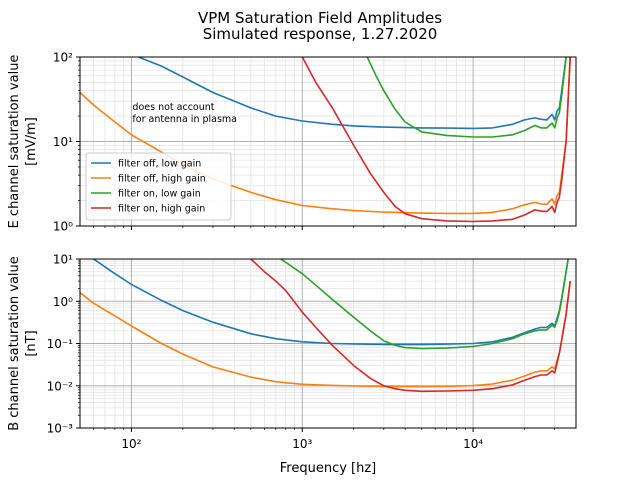 This screenshot has height=480, width=640. What do you see at coordinates (184, 119) in the screenshot?
I see `annotation-line2: for antenna in plasma` at bounding box center [184, 119].